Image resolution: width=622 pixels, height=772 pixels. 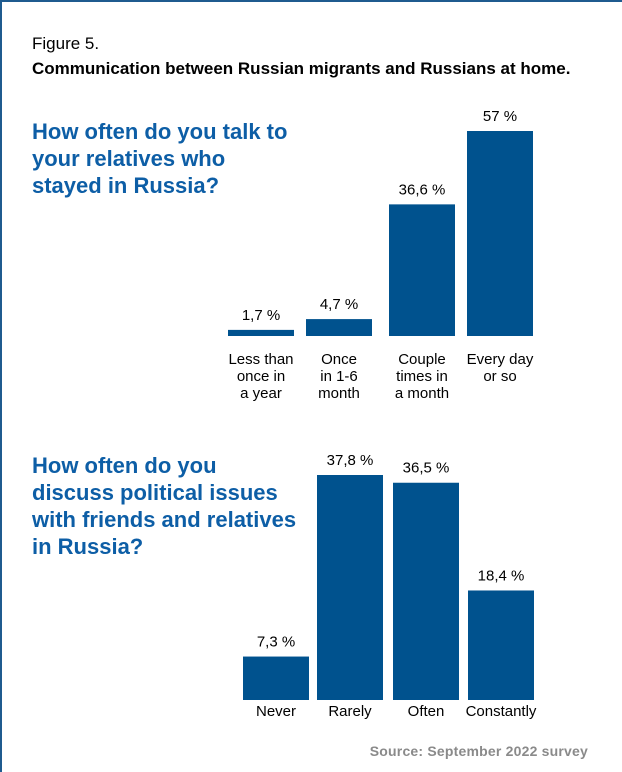 What do you see at coordinates (422, 376) in the screenshot?
I see `chart-1-category-label-3: Couple times in a month` at bounding box center [422, 376].